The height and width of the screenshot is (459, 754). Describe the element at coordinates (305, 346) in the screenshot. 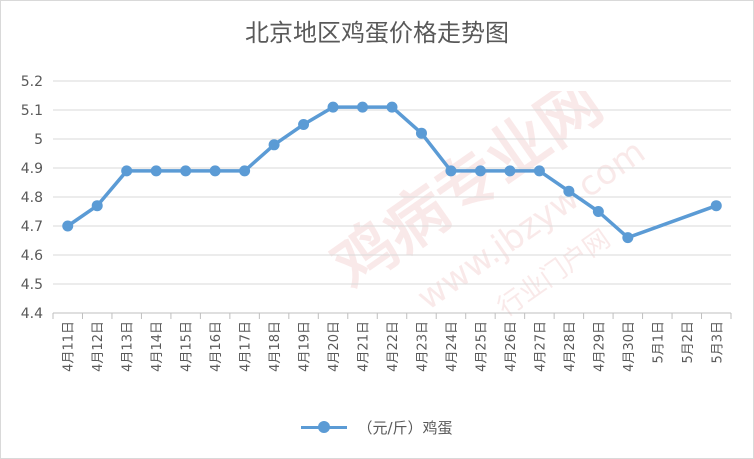

I see `x-tick-label: 4月19日` at that location.